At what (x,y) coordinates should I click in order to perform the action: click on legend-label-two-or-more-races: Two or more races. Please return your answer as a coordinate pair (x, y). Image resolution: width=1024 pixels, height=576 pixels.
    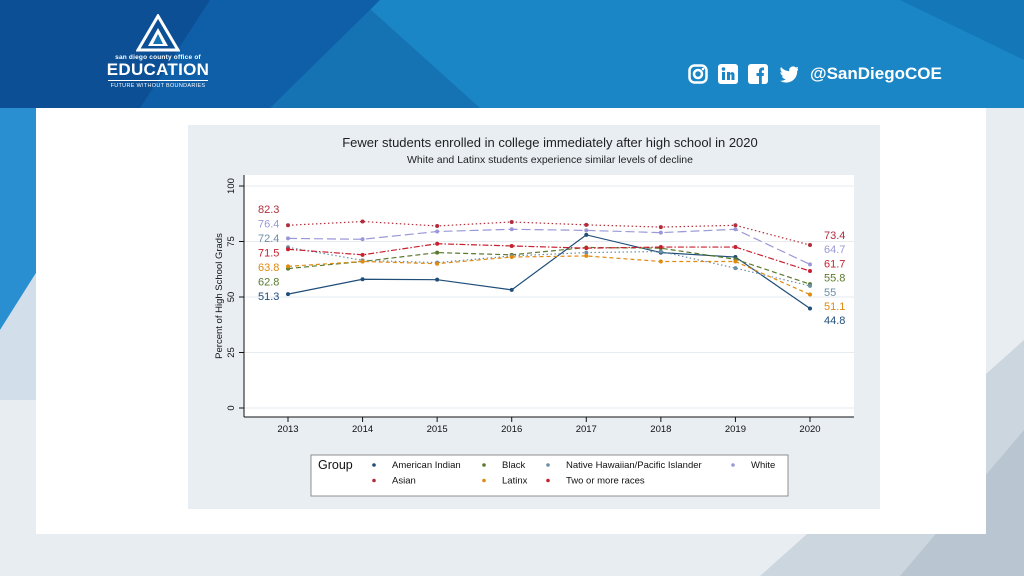
    Looking at the image, I should click on (605, 481).